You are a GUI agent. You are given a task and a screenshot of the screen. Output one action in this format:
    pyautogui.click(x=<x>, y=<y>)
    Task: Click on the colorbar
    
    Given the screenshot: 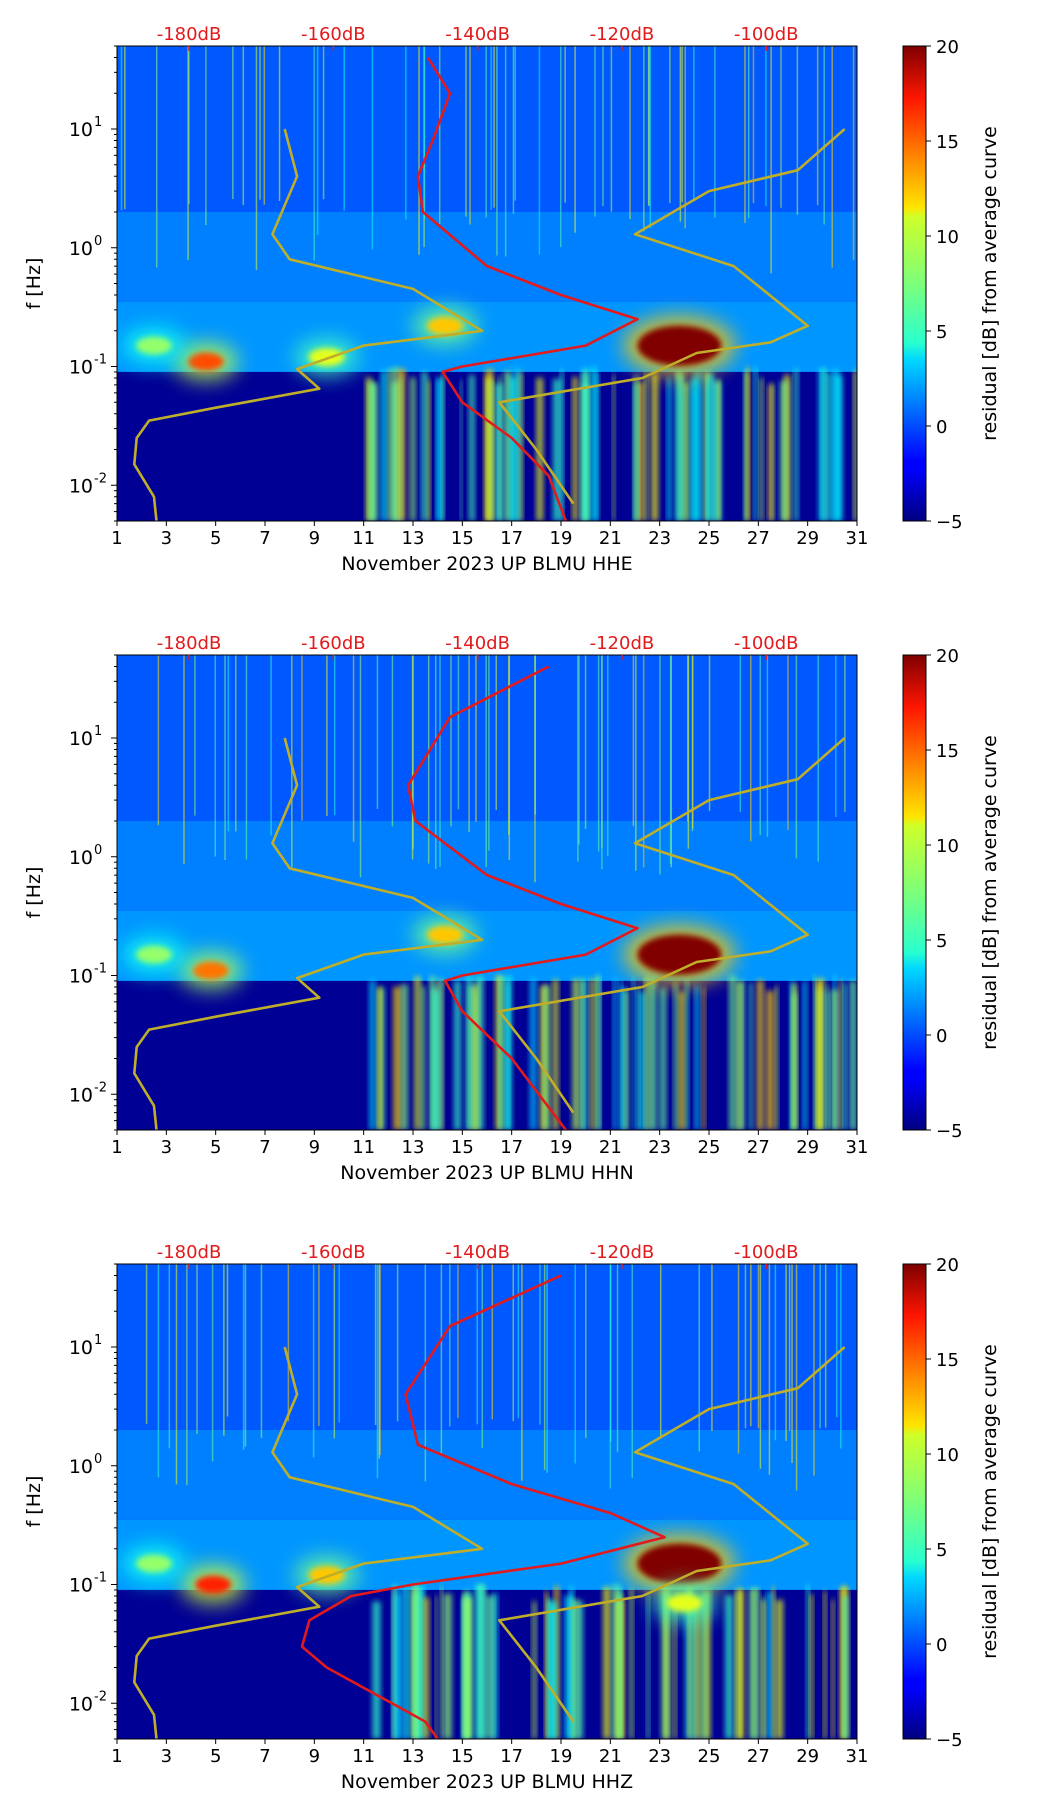 What is the action you would take?
    pyautogui.click(x=914, y=1501)
    